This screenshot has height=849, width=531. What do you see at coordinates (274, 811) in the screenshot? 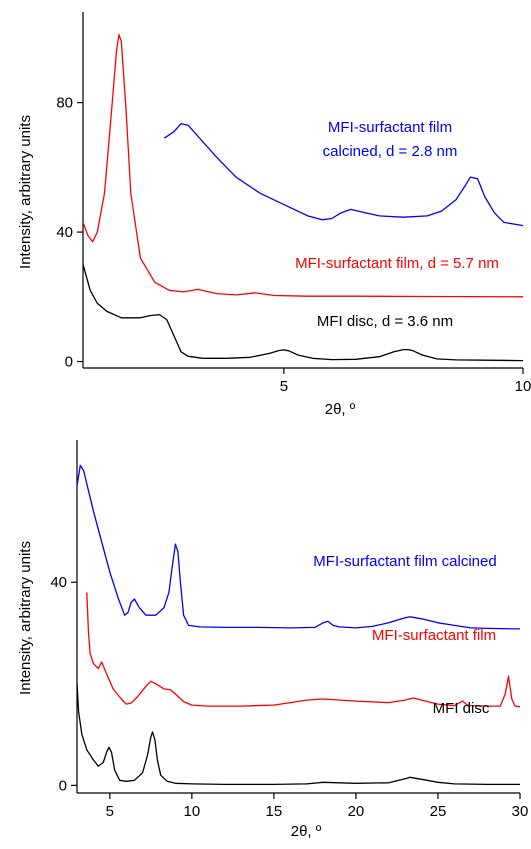
I see `bottom-x-tick-label: 15` at bounding box center [274, 811].